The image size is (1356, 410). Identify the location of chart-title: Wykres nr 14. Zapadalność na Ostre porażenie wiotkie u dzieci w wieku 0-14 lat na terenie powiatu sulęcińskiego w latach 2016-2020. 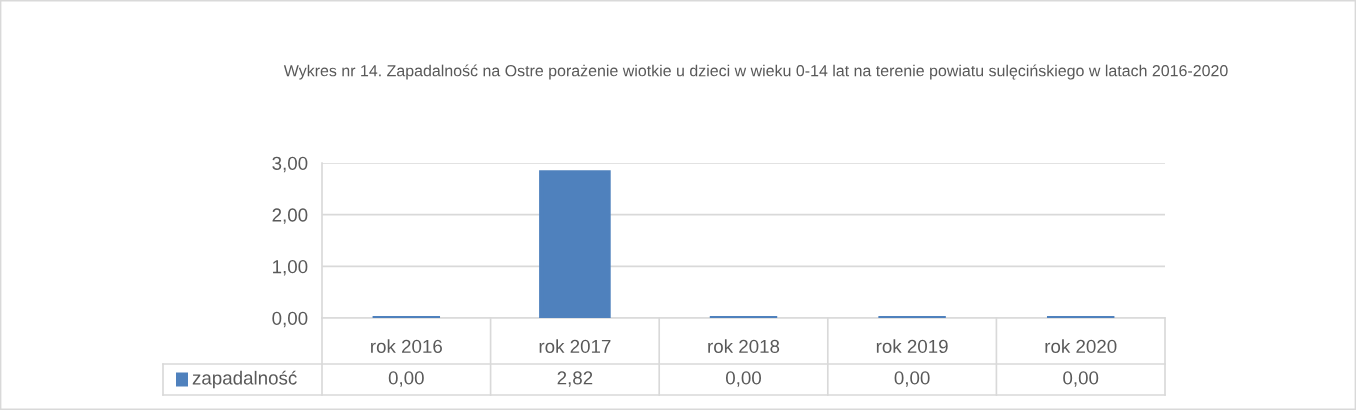
(755, 72).